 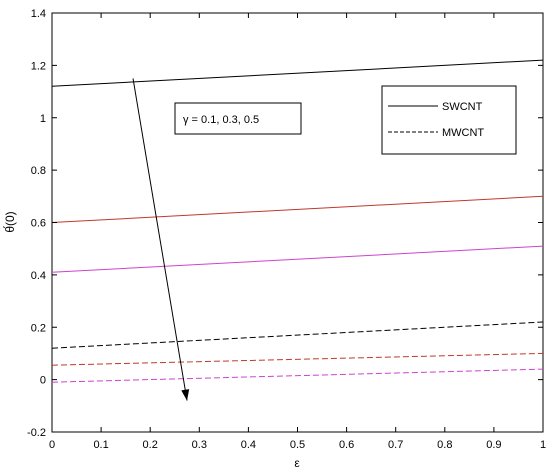 What do you see at coordinates (150, 445) in the screenshot?
I see `x-tick-label: 0.2` at bounding box center [150, 445].